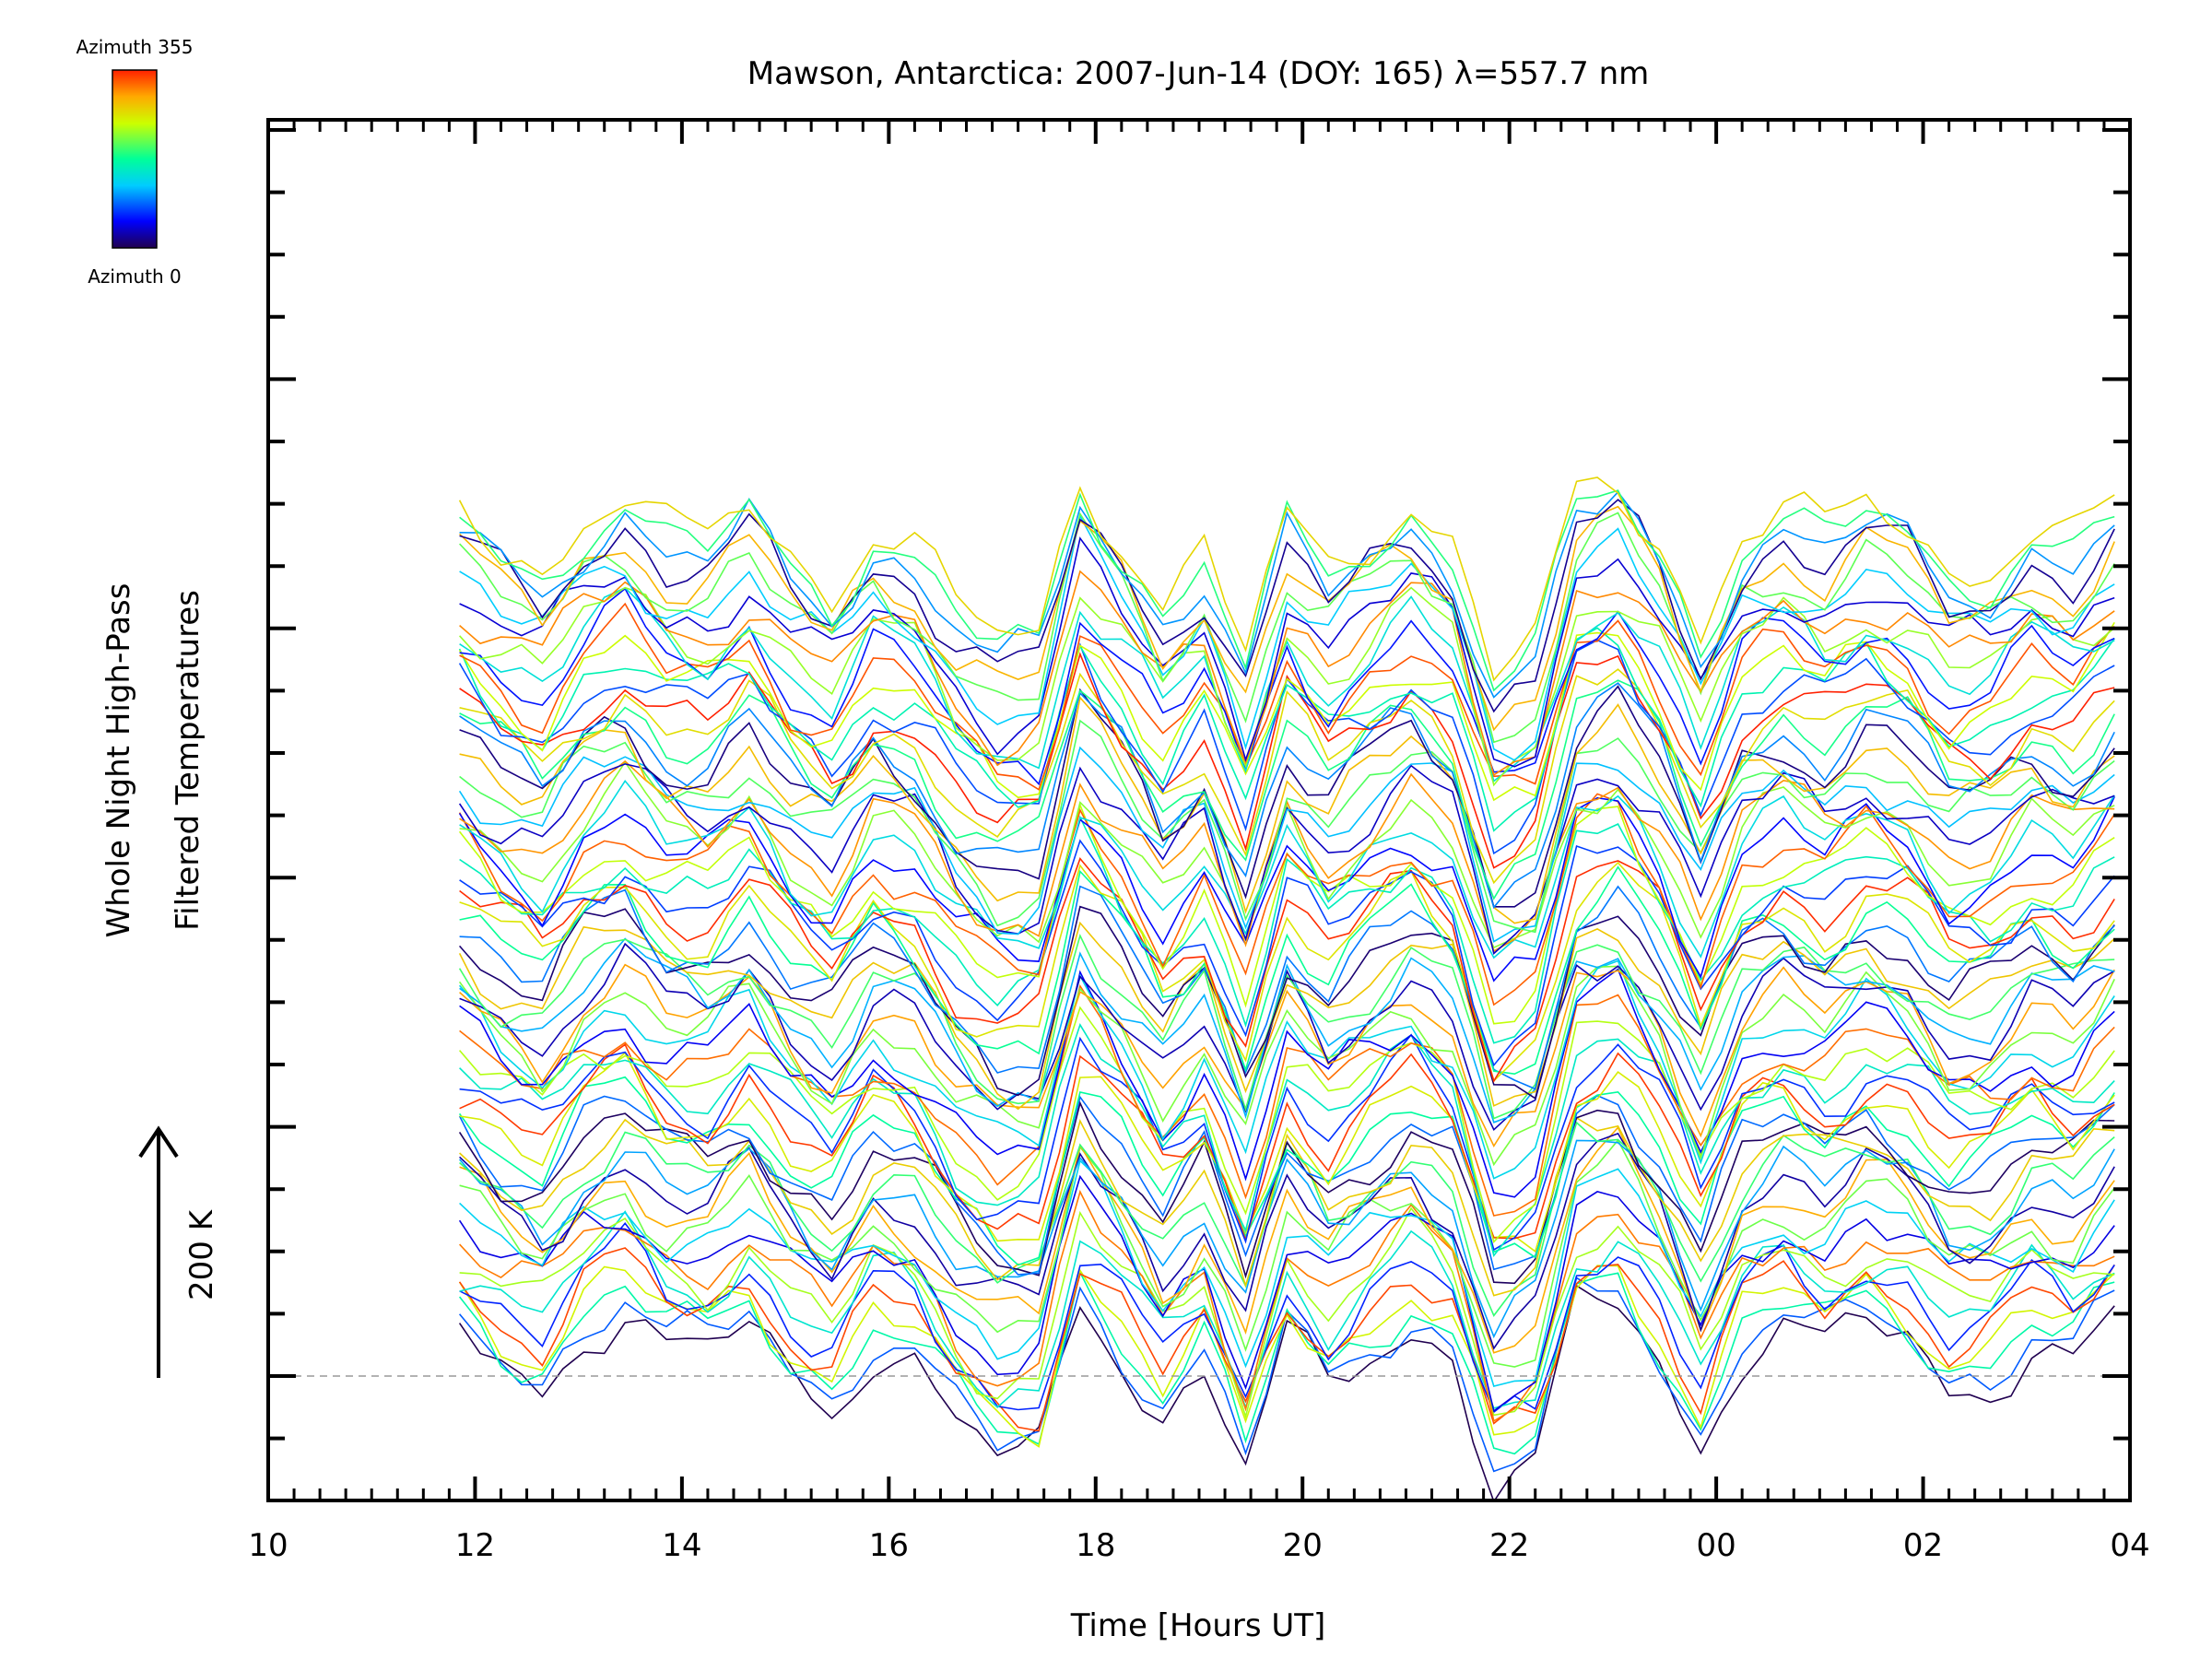  Describe the element at coordinates (135, 159) in the screenshot. I see `colorbar-gradient` at that location.